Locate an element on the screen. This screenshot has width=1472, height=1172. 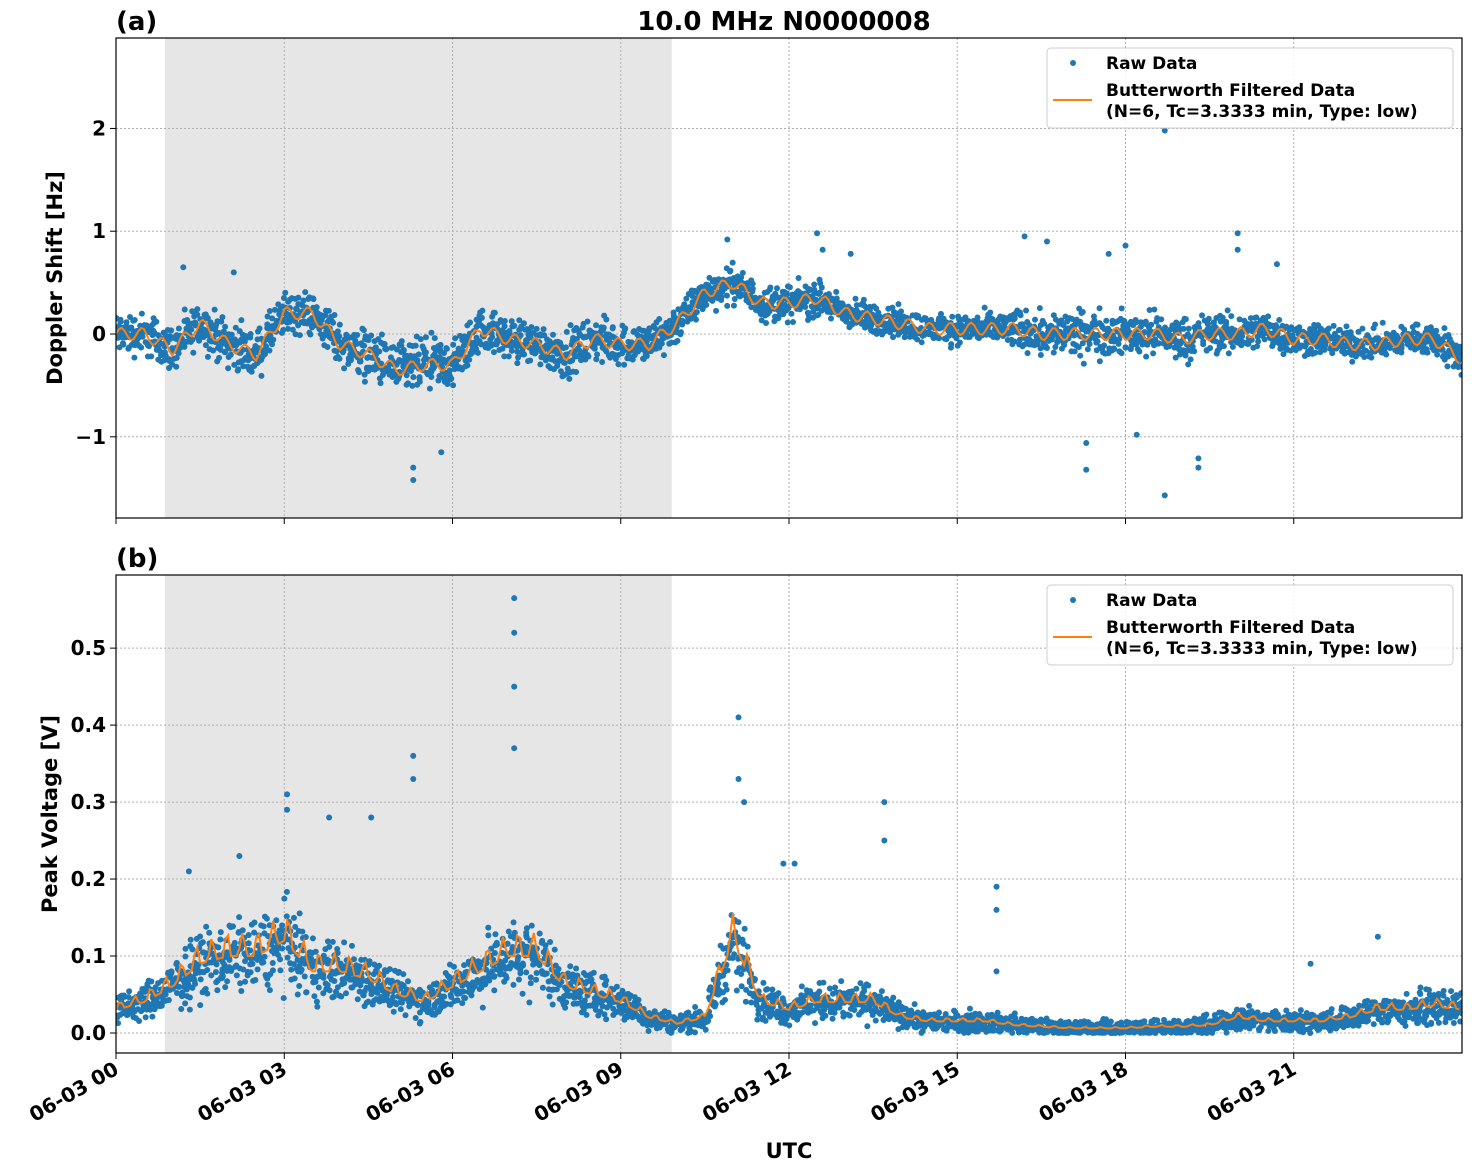
legend-filtered-params: (N=6, Tc=3.3333 min, Type: low) is located at coordinates (1262, 112).